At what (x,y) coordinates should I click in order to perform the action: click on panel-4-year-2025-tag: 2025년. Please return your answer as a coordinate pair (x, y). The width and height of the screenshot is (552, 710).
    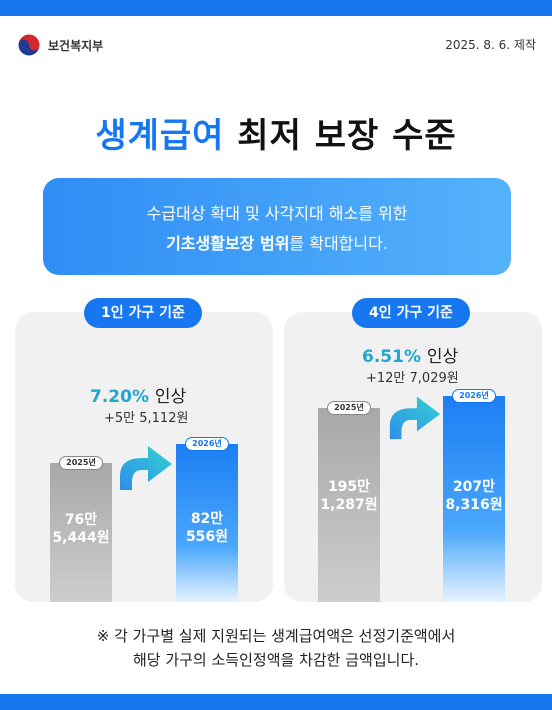
    Looking at the image, I should click on (349, 408).